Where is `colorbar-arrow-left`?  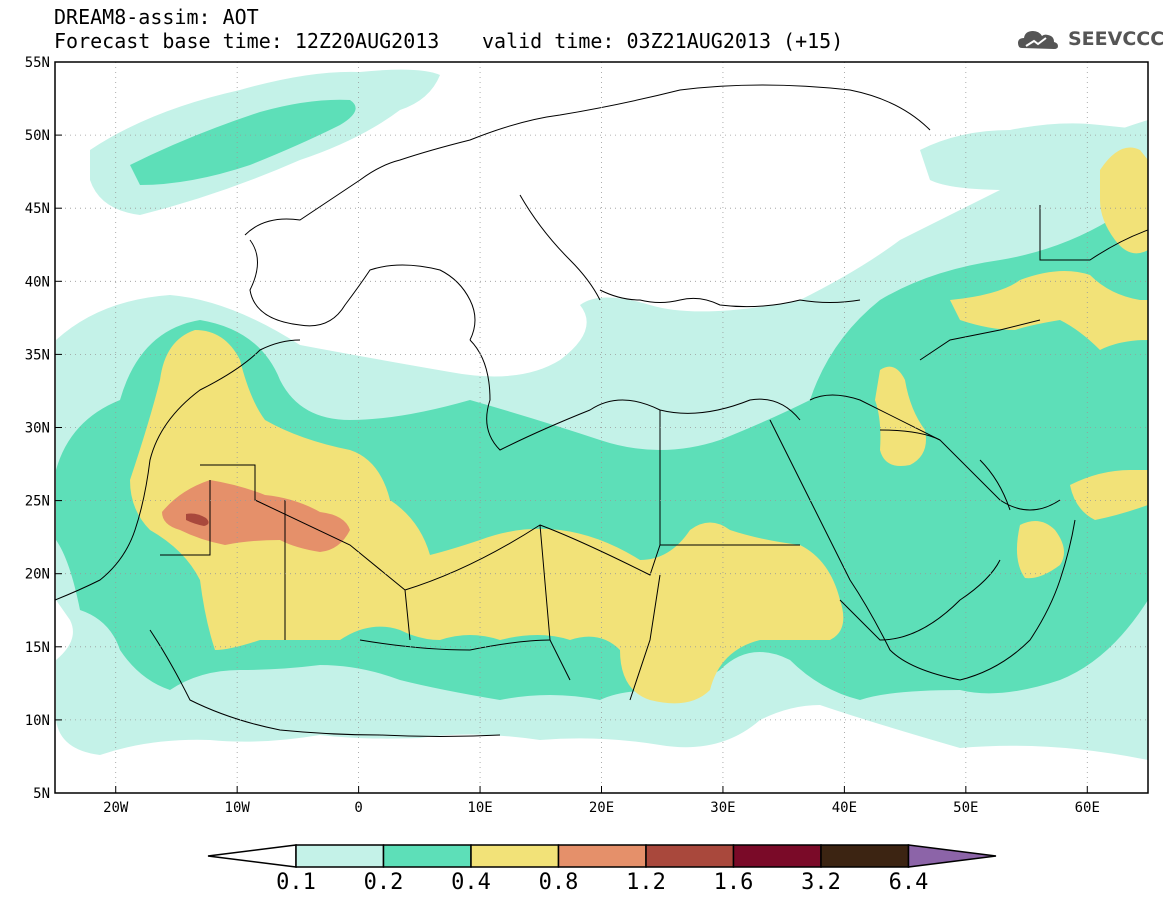 colorbar-arrow-left is located at coordinates (252, 856).